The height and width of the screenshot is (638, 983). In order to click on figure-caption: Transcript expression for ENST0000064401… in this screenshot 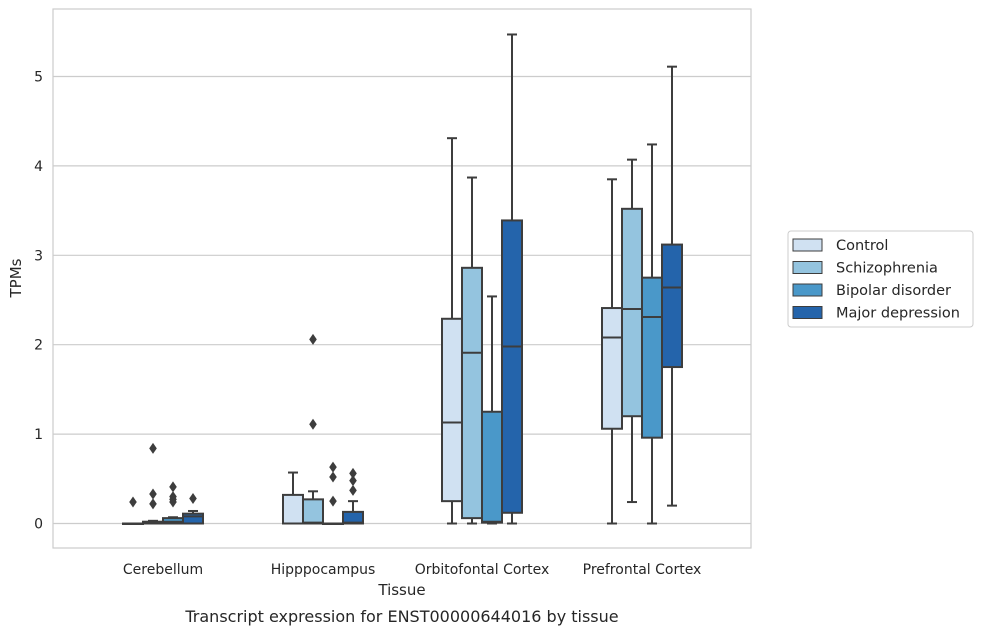, I will do `click(401, 616)`.